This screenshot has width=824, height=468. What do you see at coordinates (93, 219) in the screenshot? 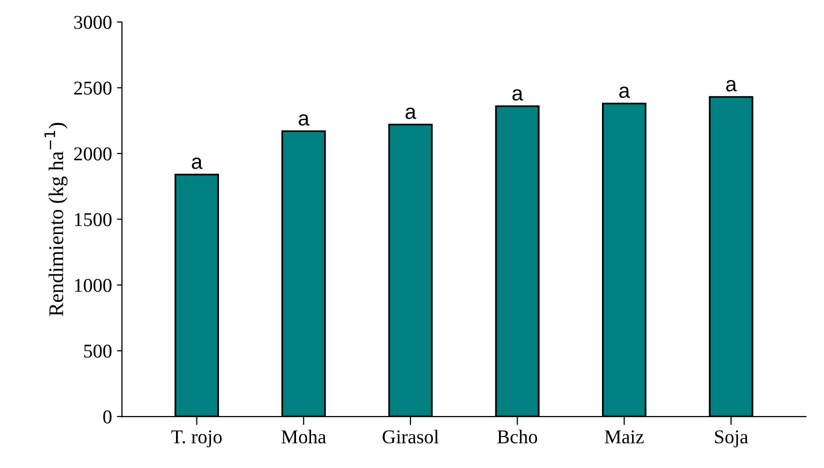
I see `y-tick-label: 1500` at bounding box center [93, 219].